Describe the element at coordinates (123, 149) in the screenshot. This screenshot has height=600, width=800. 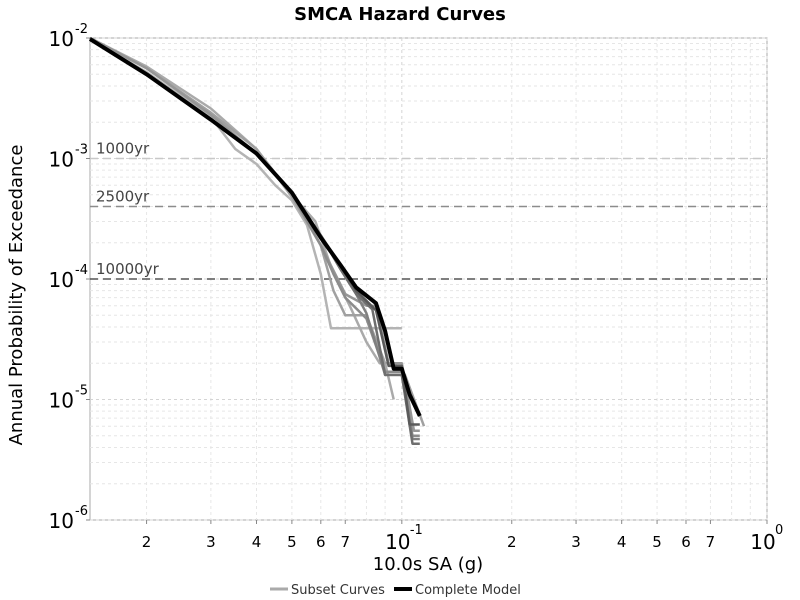
I see `reference-label: 1000yr` at that location.